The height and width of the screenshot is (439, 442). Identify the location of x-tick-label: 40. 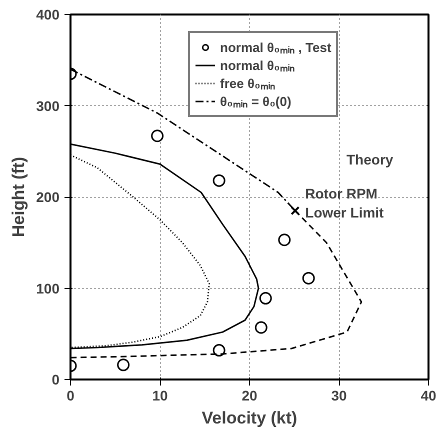
(428, 396).